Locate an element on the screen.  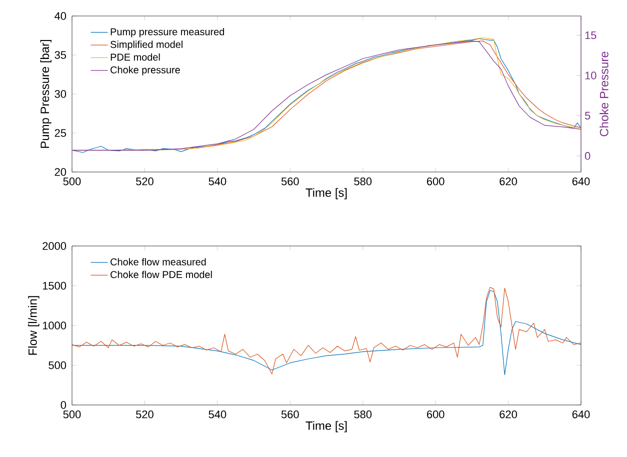
y2-tick-label: 5 is located at coordinates (587, 116).